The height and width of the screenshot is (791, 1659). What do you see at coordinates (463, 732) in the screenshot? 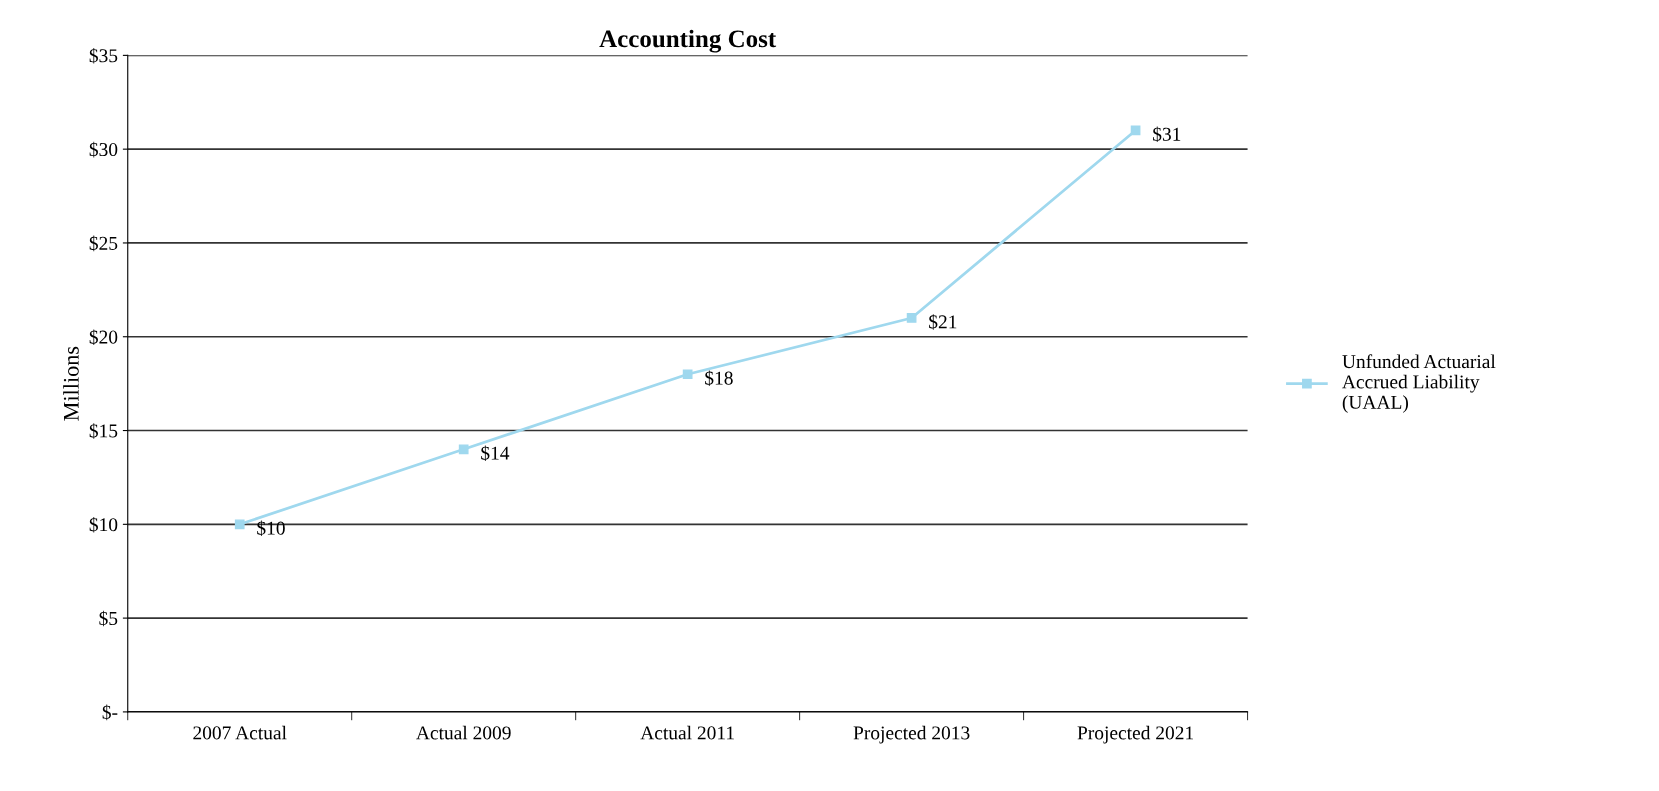
I see `x-tick-label: Actual 2009` at bounding box center [463, 732].